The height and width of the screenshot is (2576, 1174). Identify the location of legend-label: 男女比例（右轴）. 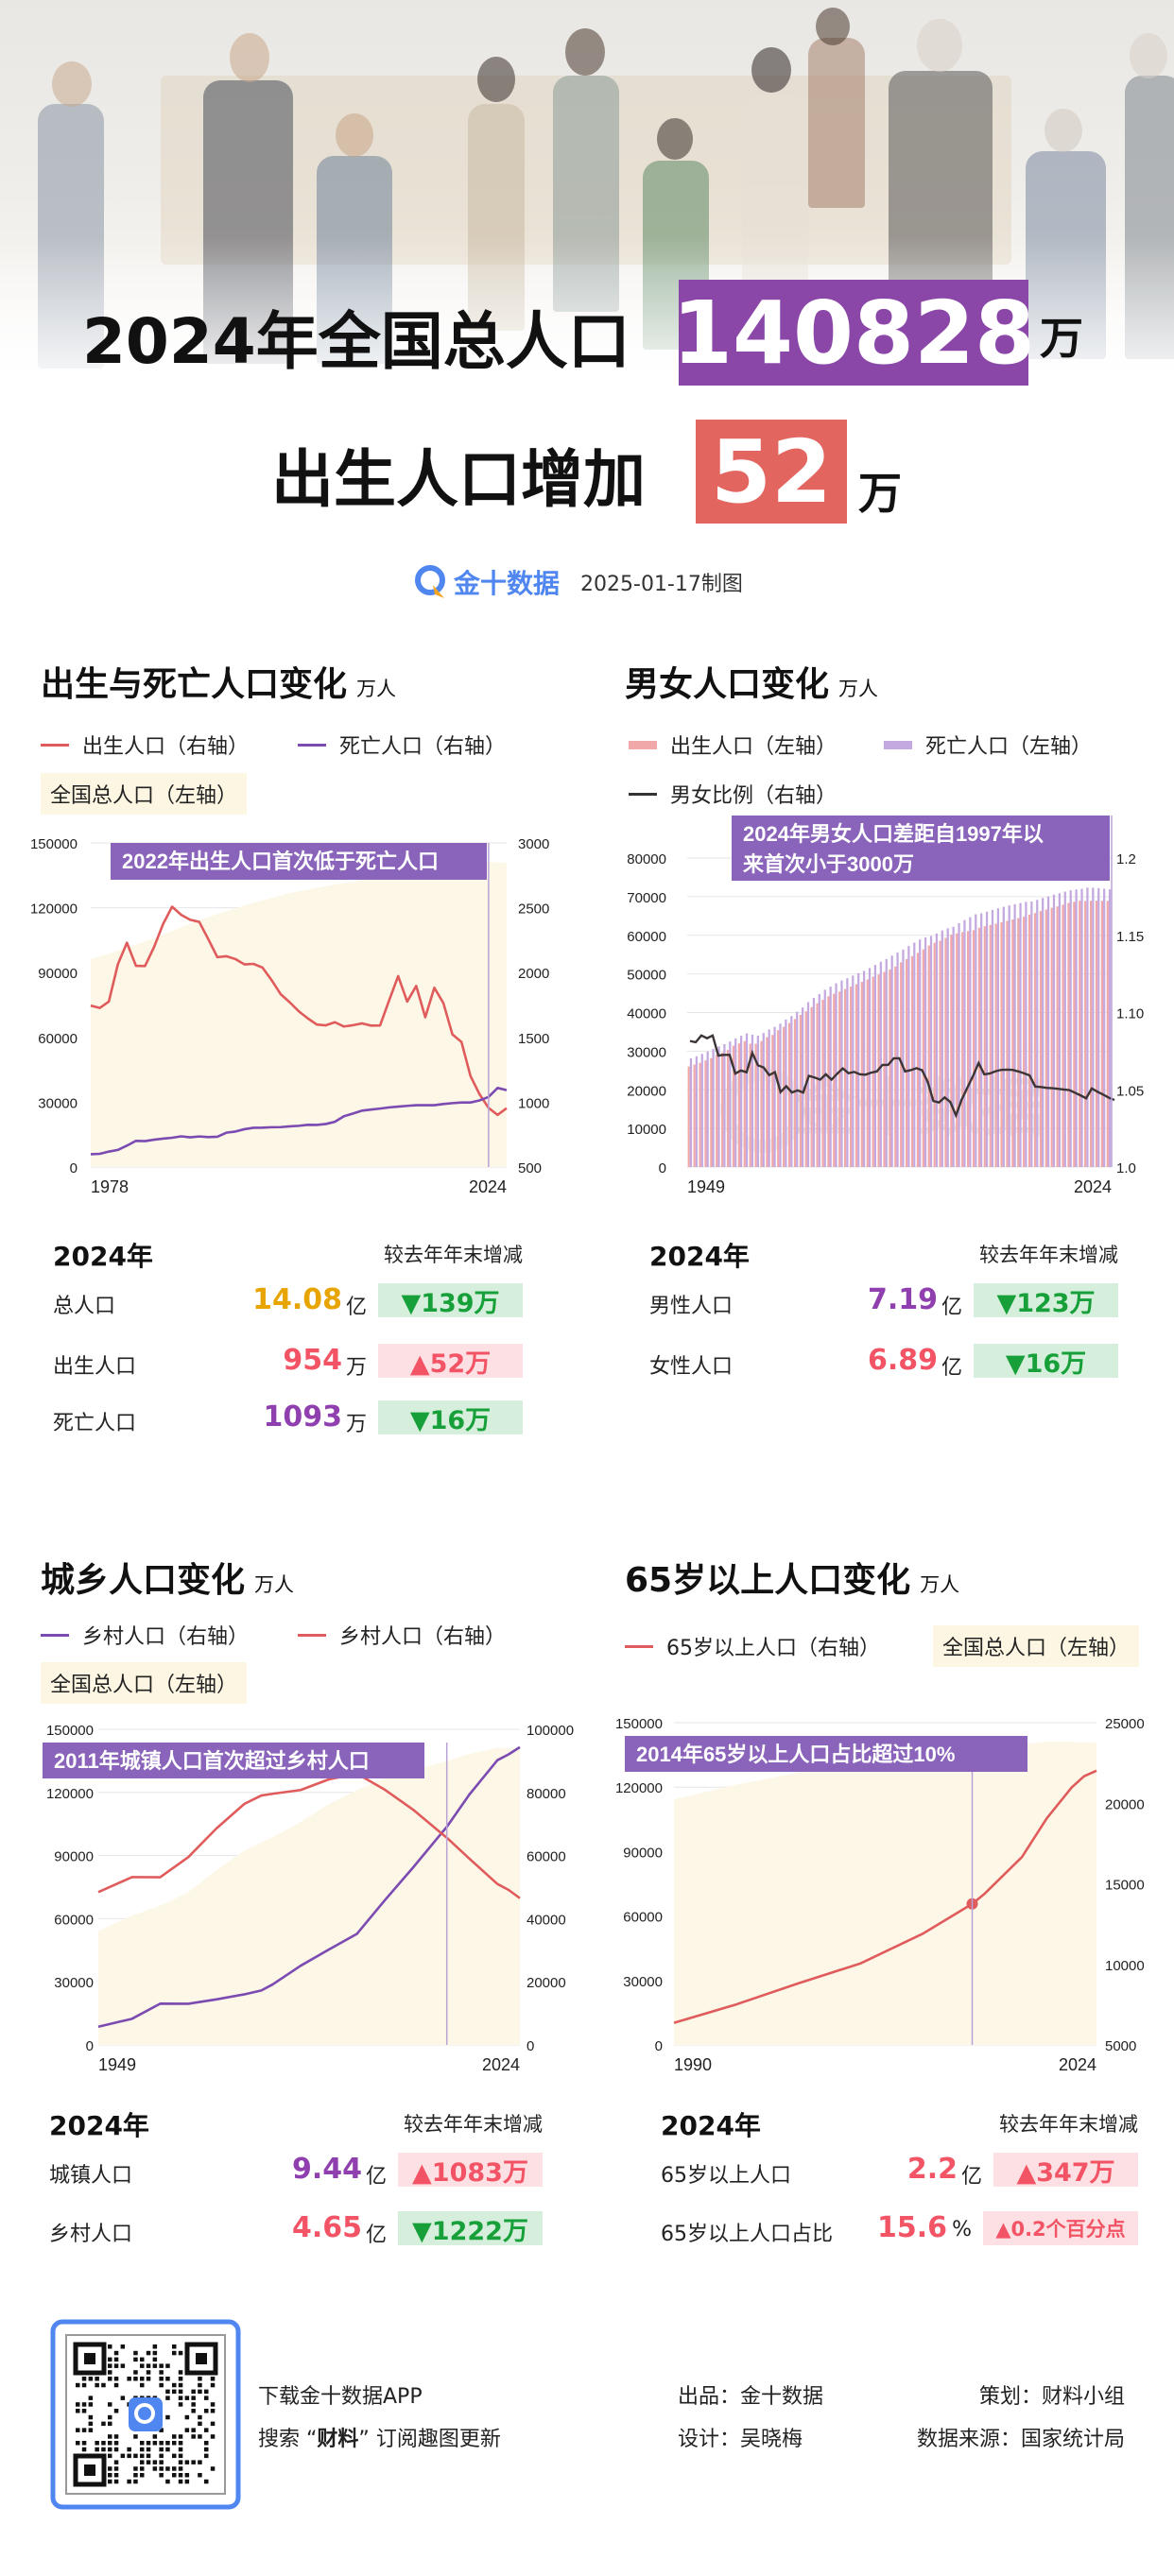
(754, 796).